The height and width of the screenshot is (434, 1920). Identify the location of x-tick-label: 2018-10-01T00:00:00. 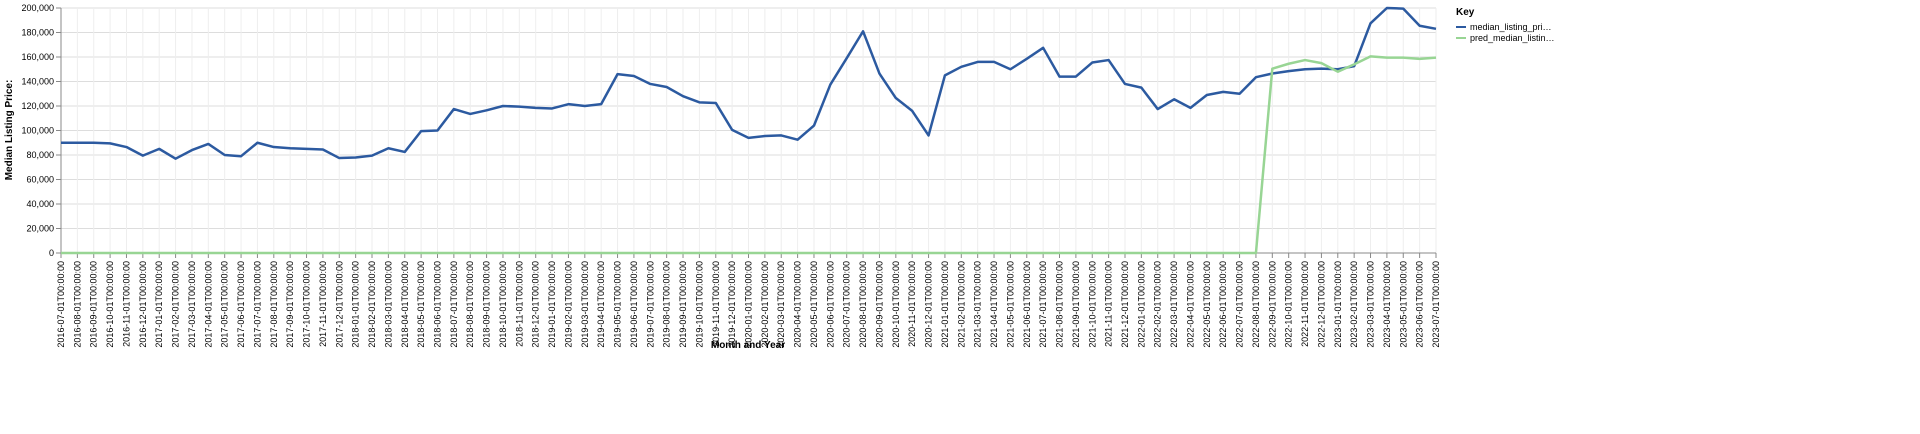
(503, 304).